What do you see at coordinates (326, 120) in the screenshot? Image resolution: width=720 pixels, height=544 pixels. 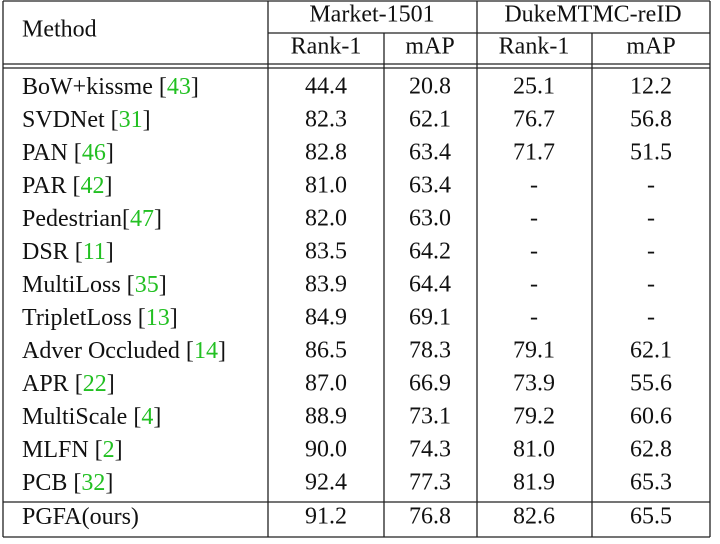 I see `cell-value: 82.3` at bounding box center [326, 120].